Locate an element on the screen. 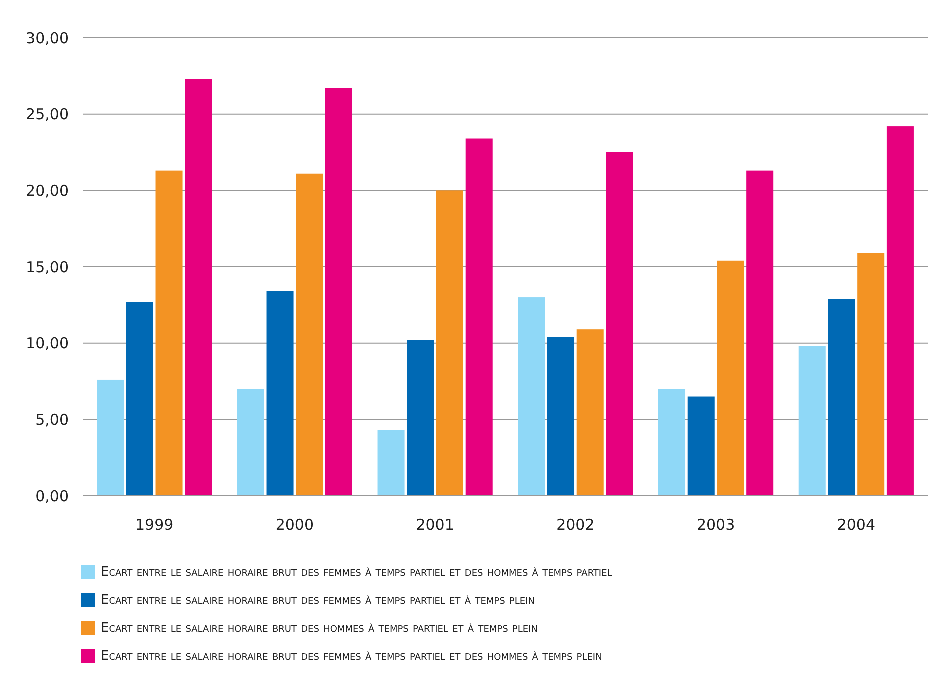  y-tick-label: 5,00 is located at coordinates (52, 419).